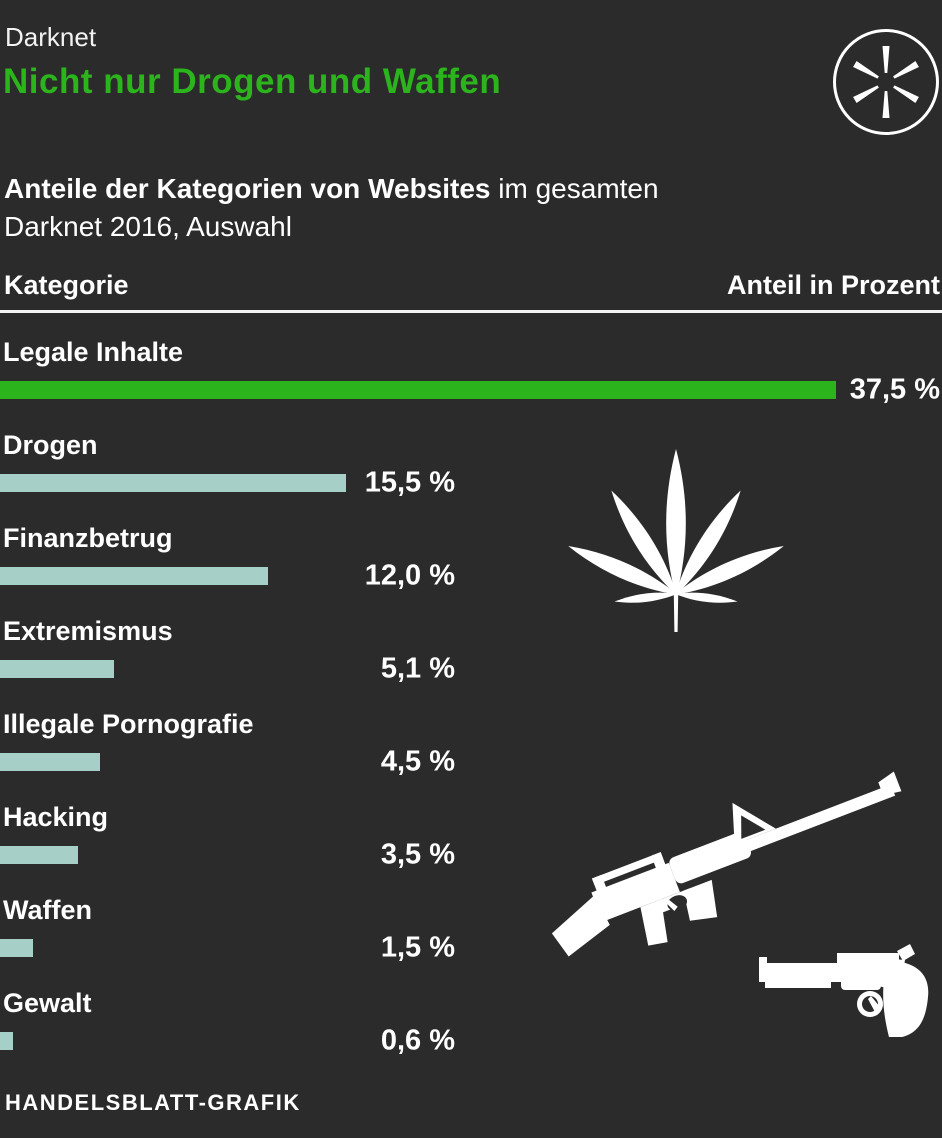 The height and width of the screenshot is (1138, 942). I want to click on value-label: 1,5 %, so click(417, 947).